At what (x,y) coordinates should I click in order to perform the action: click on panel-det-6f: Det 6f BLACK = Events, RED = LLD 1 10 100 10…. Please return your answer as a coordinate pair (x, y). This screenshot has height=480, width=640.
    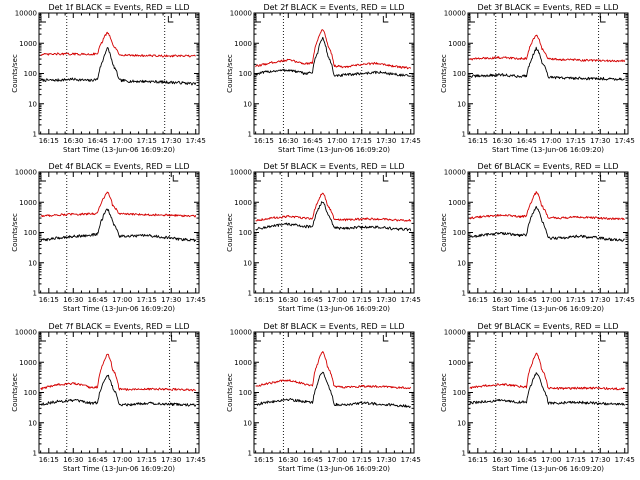
    Looking at the image, I should click on (537, 237).